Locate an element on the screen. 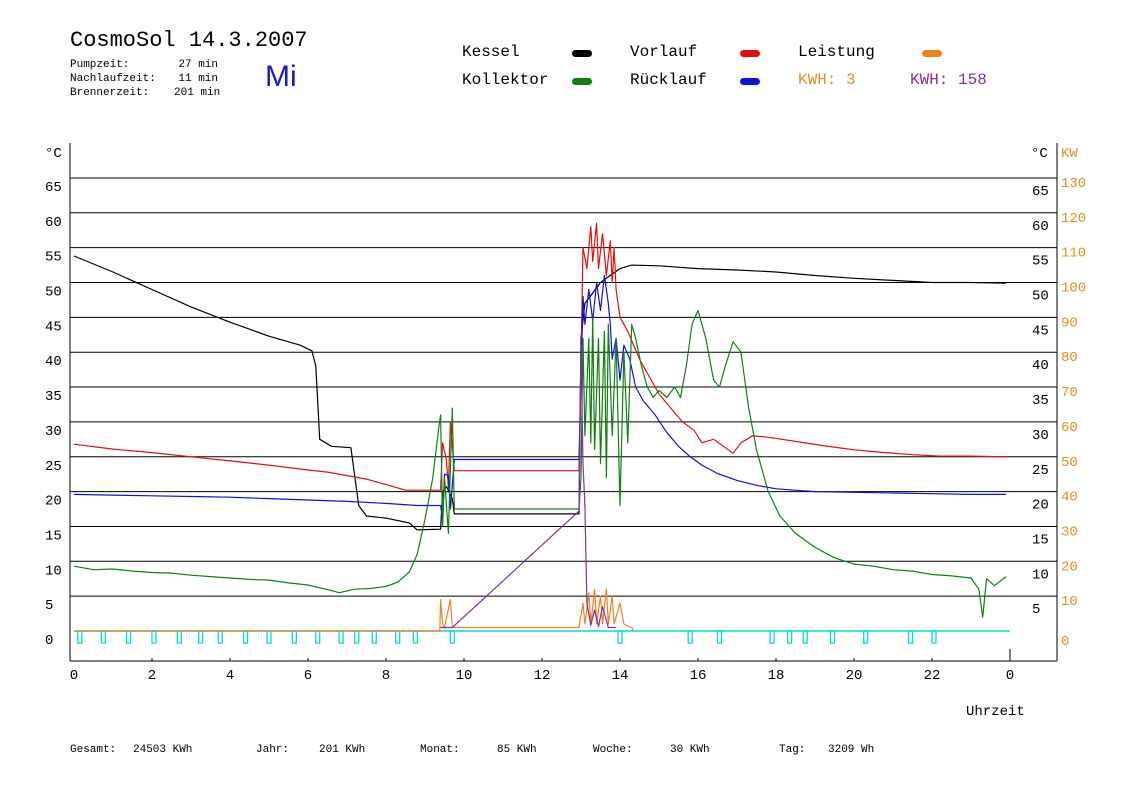 The height and width of the screenshot is (812, 1148). kw-tick-label: 130 is located at coordinates (1073, 184).